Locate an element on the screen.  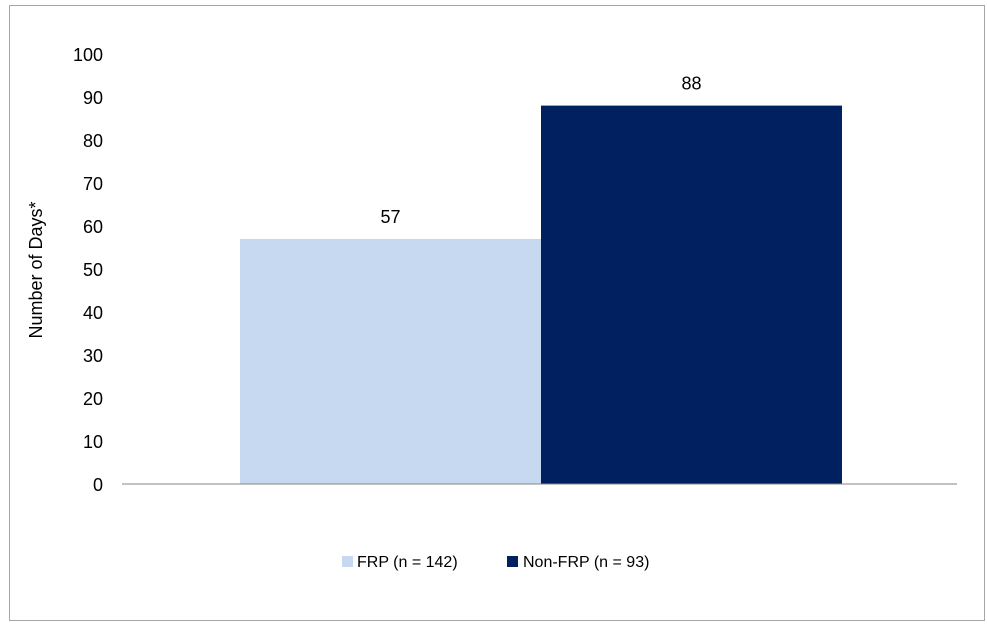
y-tick-label: 50 is located at coordinates (93, 270).